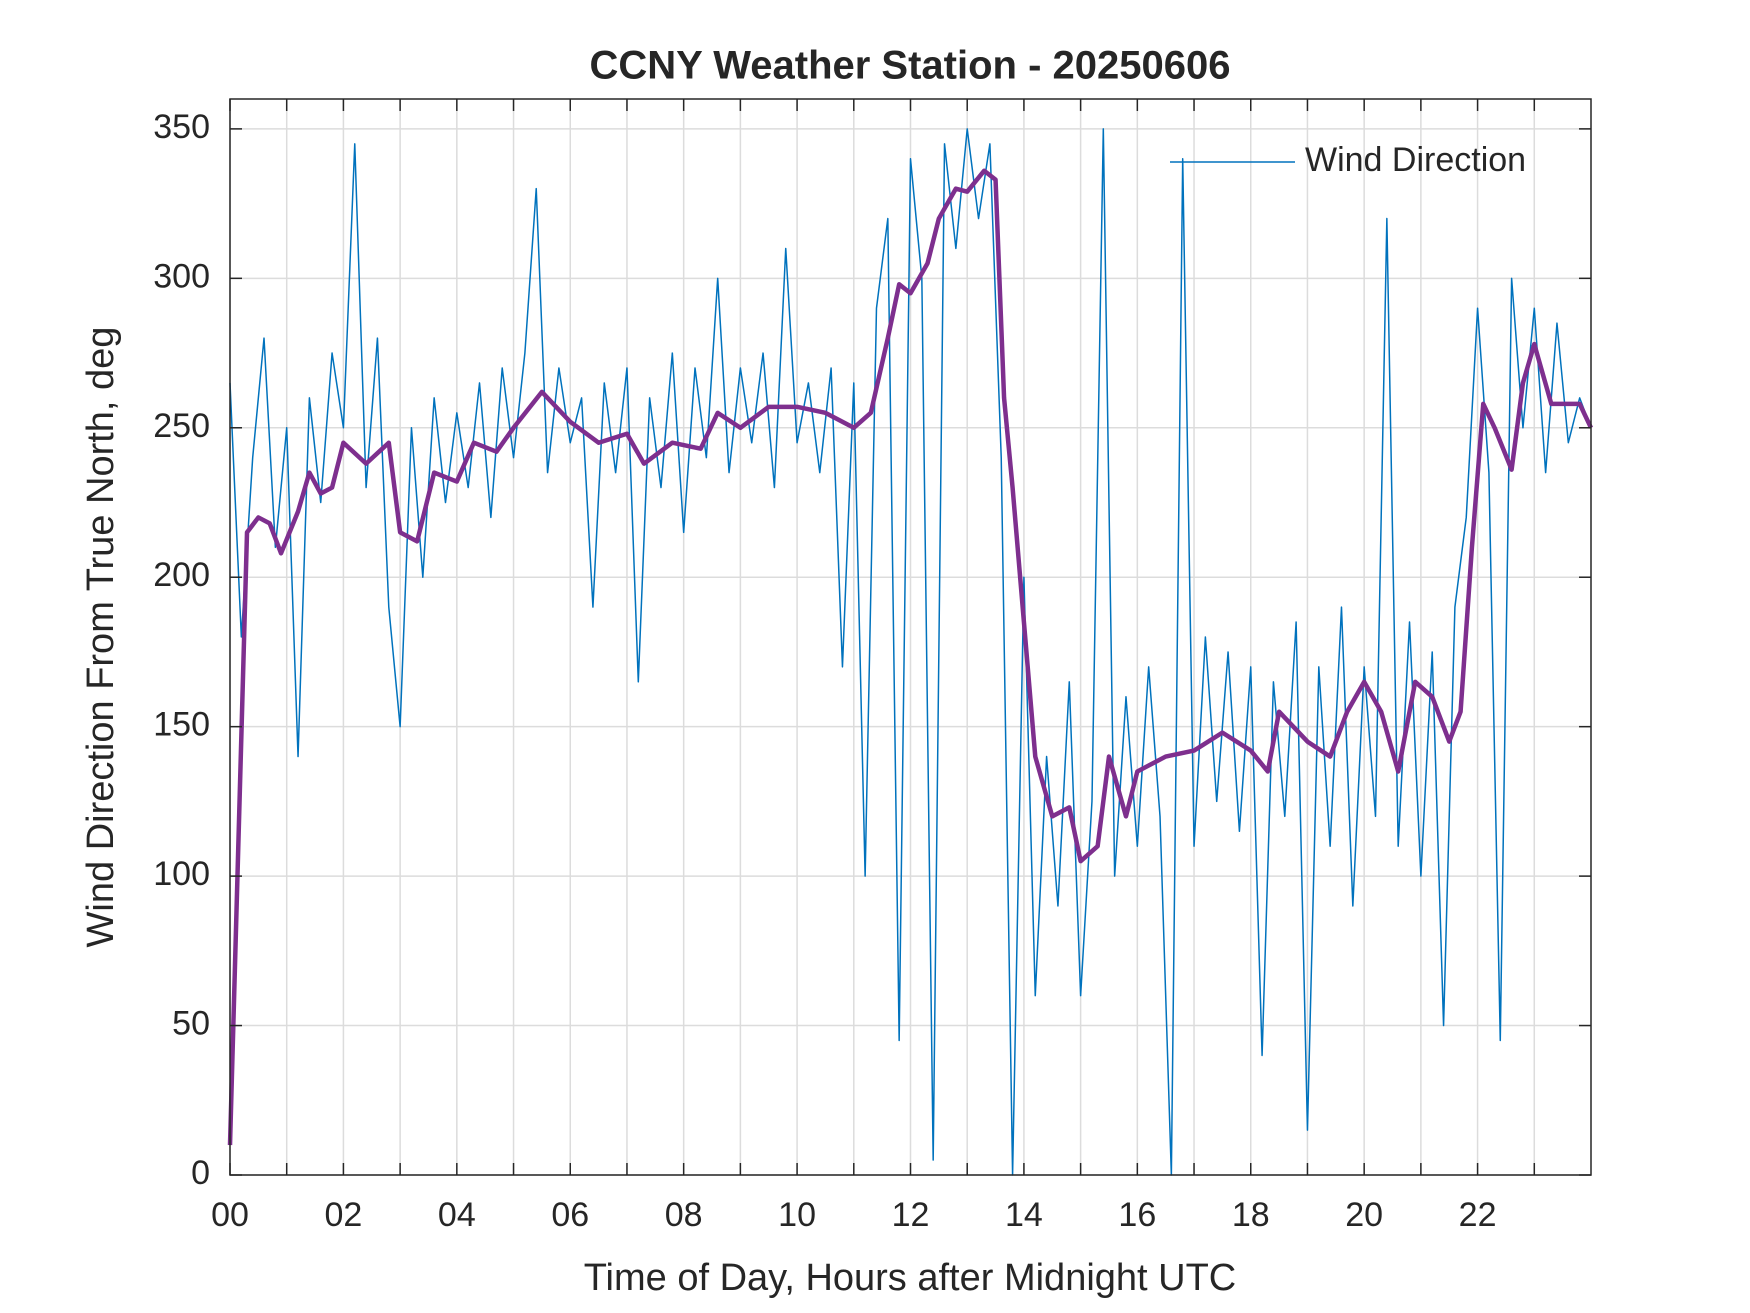  What do you see at coordinates (910, 1278) in the screenshot?
I see `x-axis-label: Time of Day, Hours after Midnight UTC` at bounding box center [910, 1278].